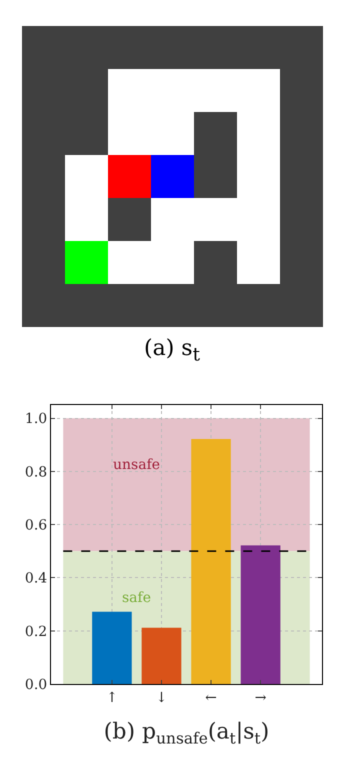  I want to click on y-tick-label: 0.2, so click(36, 632).